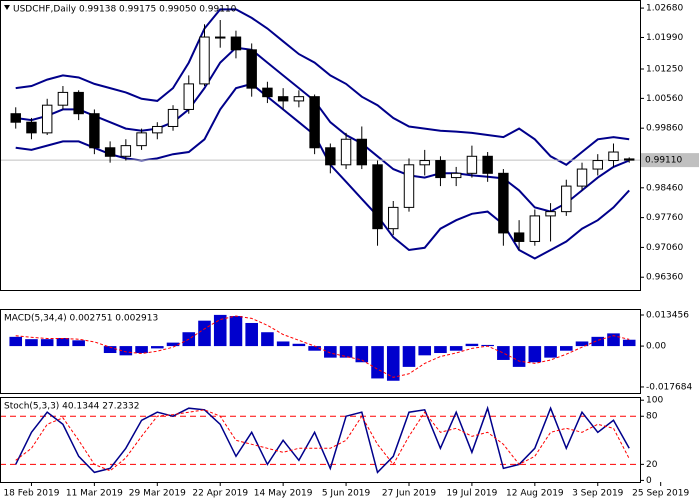 This screenshot has width=700, height=500. I want to click on panel-title: MACD(5,34,4) 0.002751 0.002913, so click(81, 319).